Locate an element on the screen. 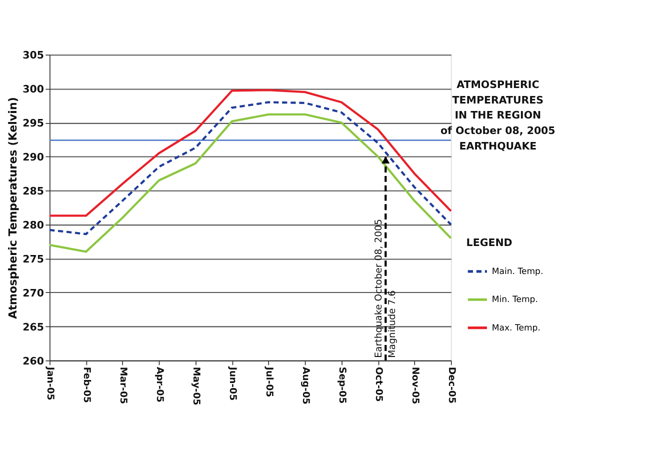  y-tick-label: 265 is located at coordinates (33, 327).